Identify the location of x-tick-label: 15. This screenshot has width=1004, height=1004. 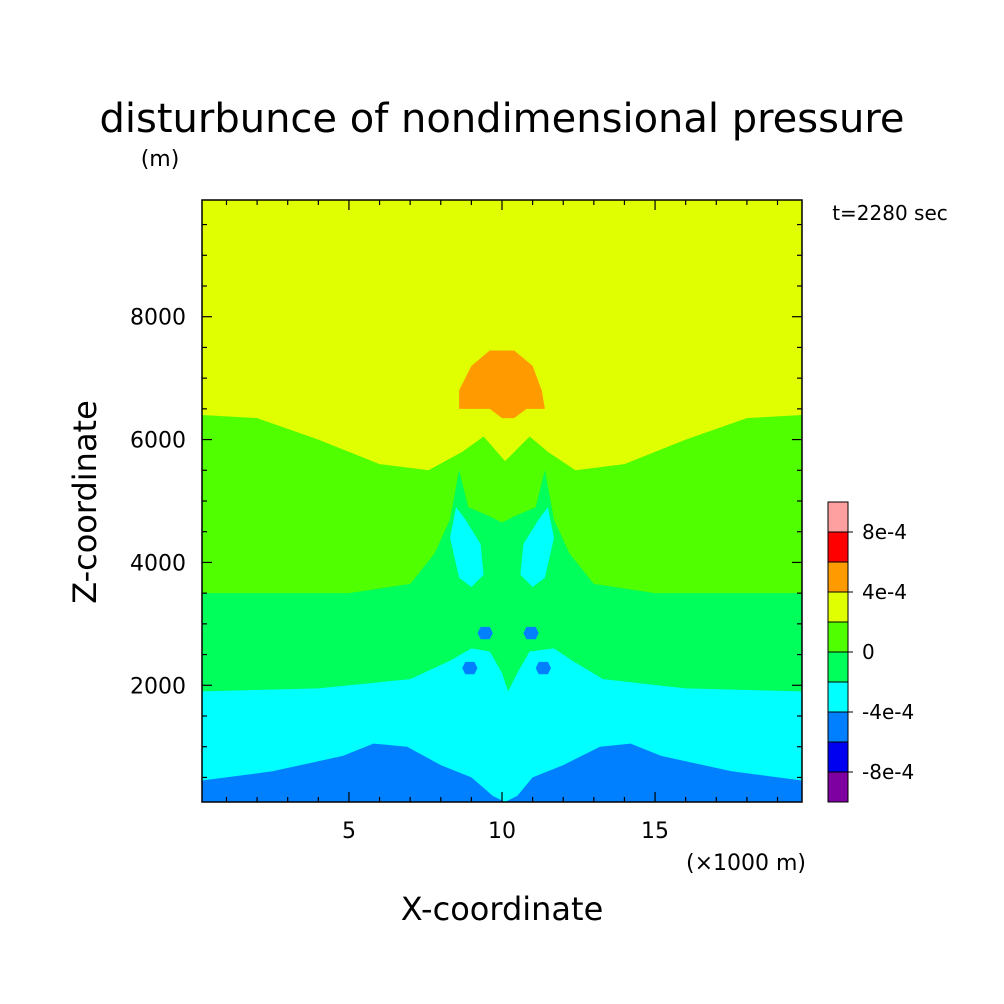
(655, 831).